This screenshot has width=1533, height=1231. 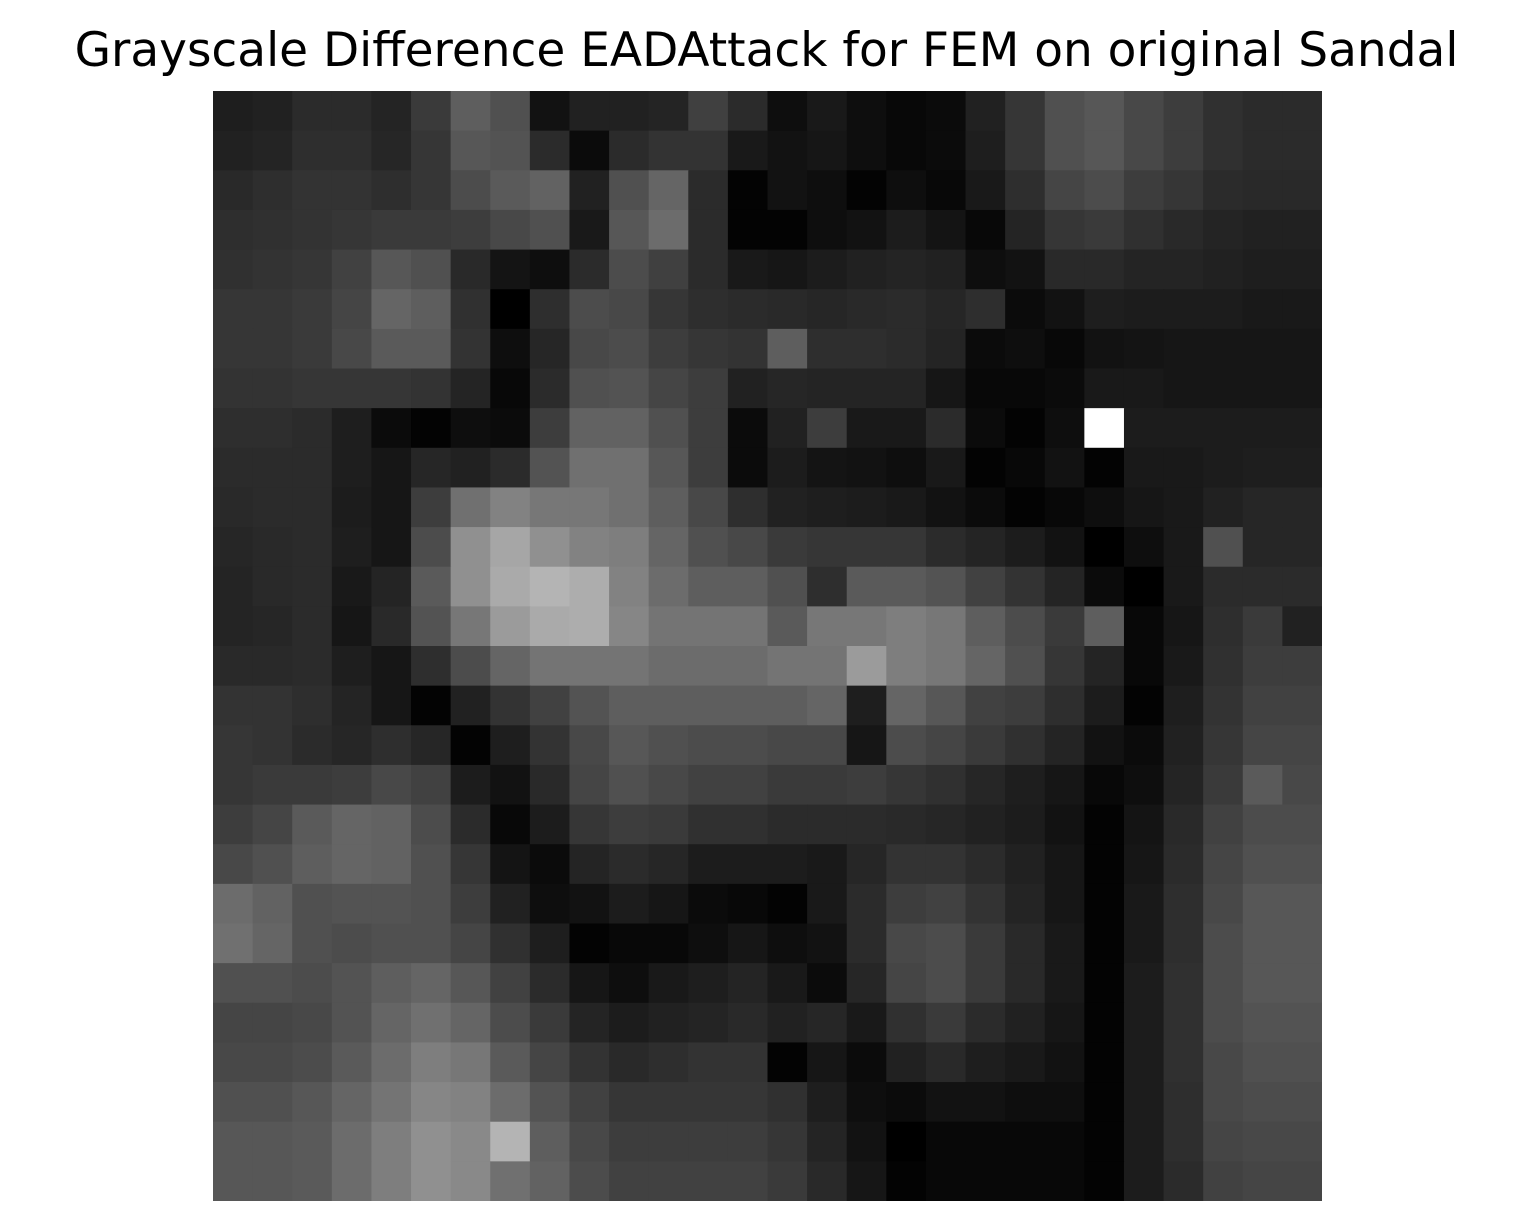 I want to click on heatmap-cell-r21-c13, so click(x=748, y=943).